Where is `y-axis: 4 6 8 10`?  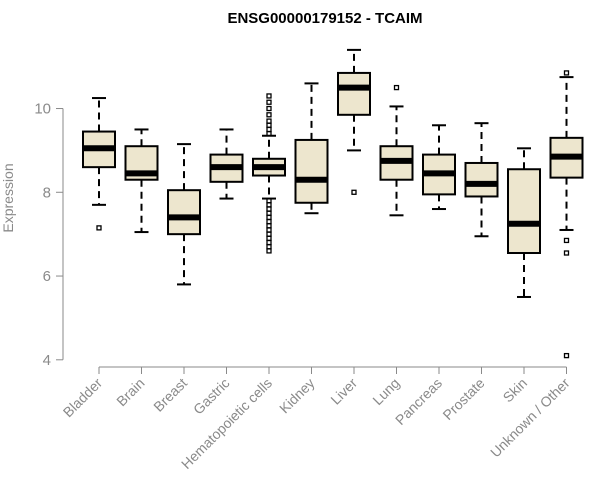 y-axis: 4 6 8 10 is located at coordinates (49, 235).